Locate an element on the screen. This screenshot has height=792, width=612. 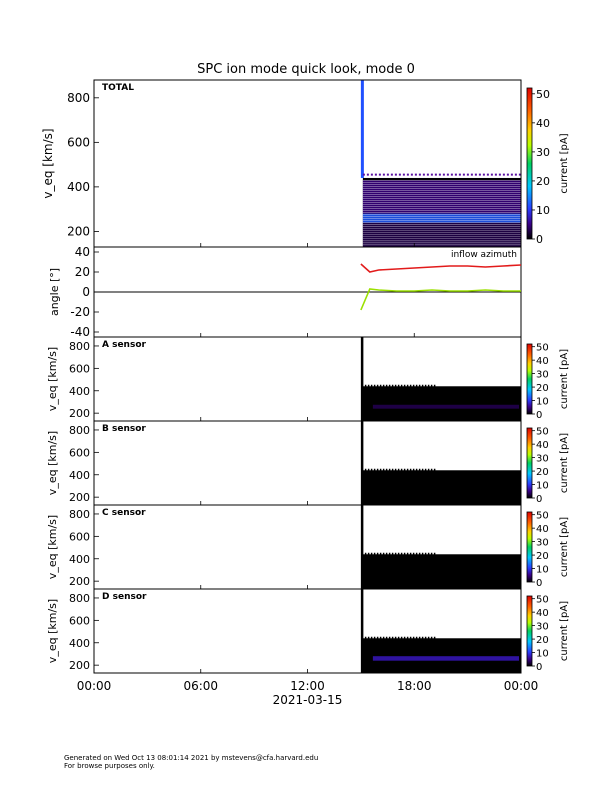
y-tick-label: -20 is located at coordinates (80, 312).